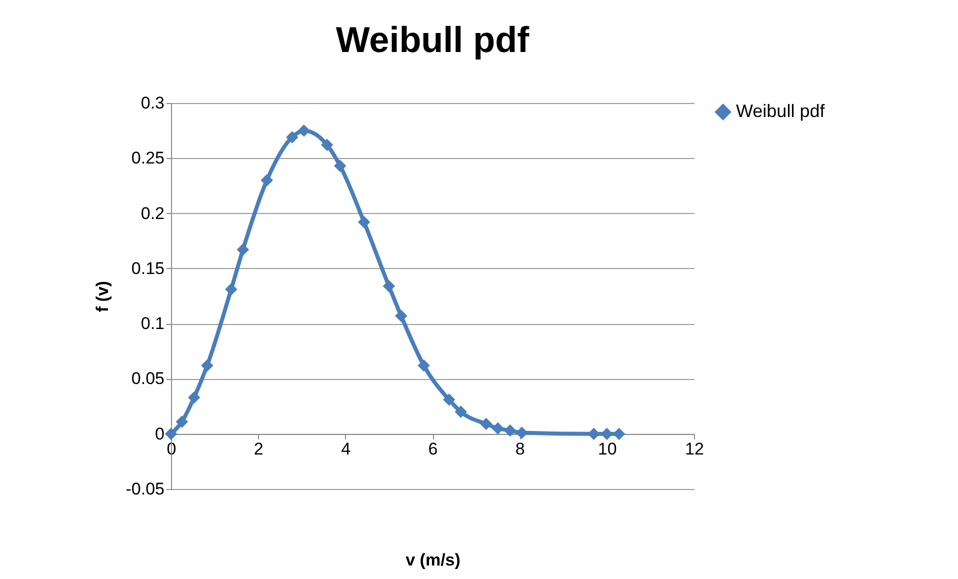  Describe the element at coordinates (607, 448) in the screenshot. I see `x-tick-label: 10` at that location.